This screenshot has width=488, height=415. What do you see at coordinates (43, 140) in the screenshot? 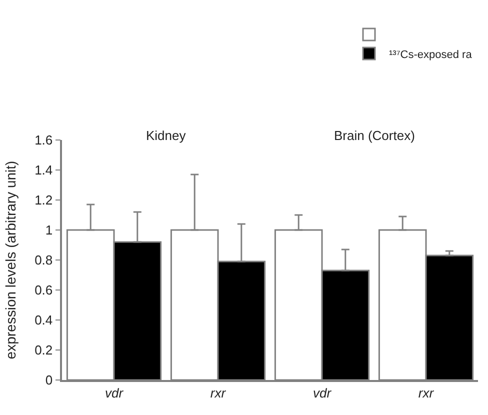
I see `y-tick-label: 1.6` at bounding box center [43, 140].